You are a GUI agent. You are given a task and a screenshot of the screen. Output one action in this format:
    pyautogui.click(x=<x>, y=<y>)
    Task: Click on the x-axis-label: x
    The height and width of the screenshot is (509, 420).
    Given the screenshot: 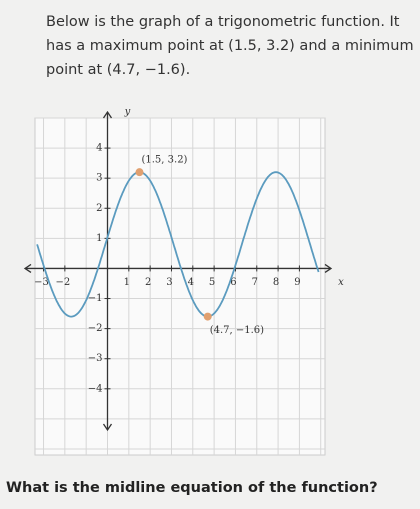 What is the action you would take?
    pyautogui.click(x=341, y=282)
    